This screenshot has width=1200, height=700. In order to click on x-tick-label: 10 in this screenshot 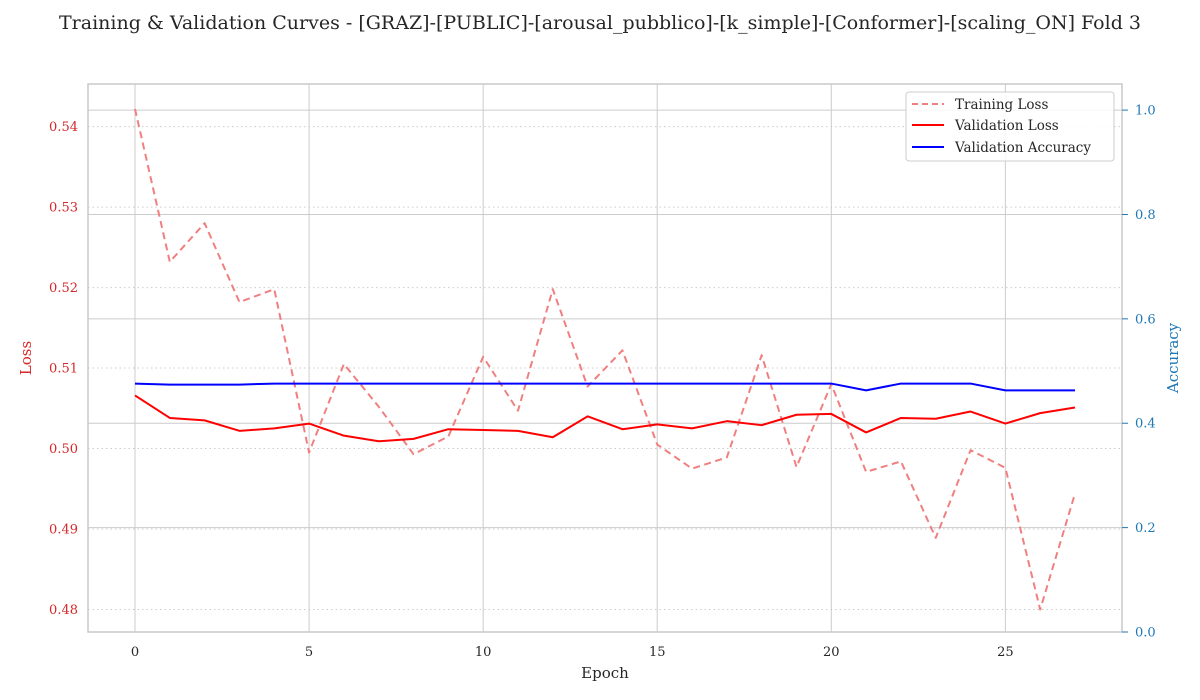, I will do `click(483, 652)`.